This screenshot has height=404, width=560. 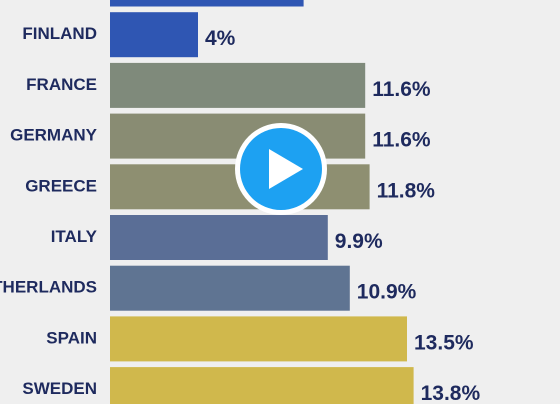 What do you see at coordinates (61, 185) in the screenshot?
I see `category-label: GREECE` at bounding box center [61, 185].